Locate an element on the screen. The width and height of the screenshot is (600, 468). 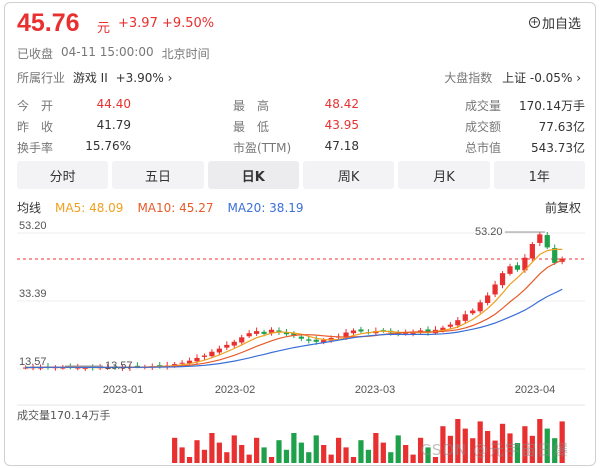
stat-label: 成交额 is located at coordinates (483, 127).